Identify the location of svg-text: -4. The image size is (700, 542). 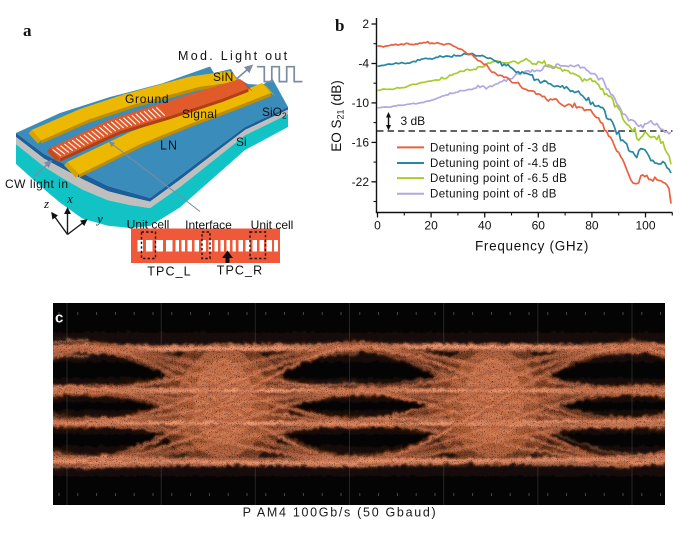
(363, 64).